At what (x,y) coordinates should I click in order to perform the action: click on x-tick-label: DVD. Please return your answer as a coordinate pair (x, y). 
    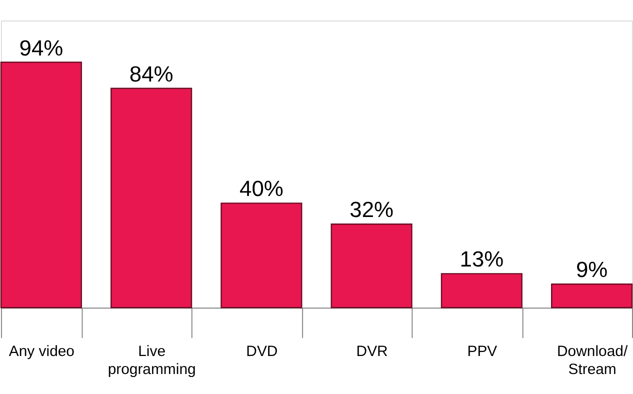
    Looking at the image, I should click on (262, 351).